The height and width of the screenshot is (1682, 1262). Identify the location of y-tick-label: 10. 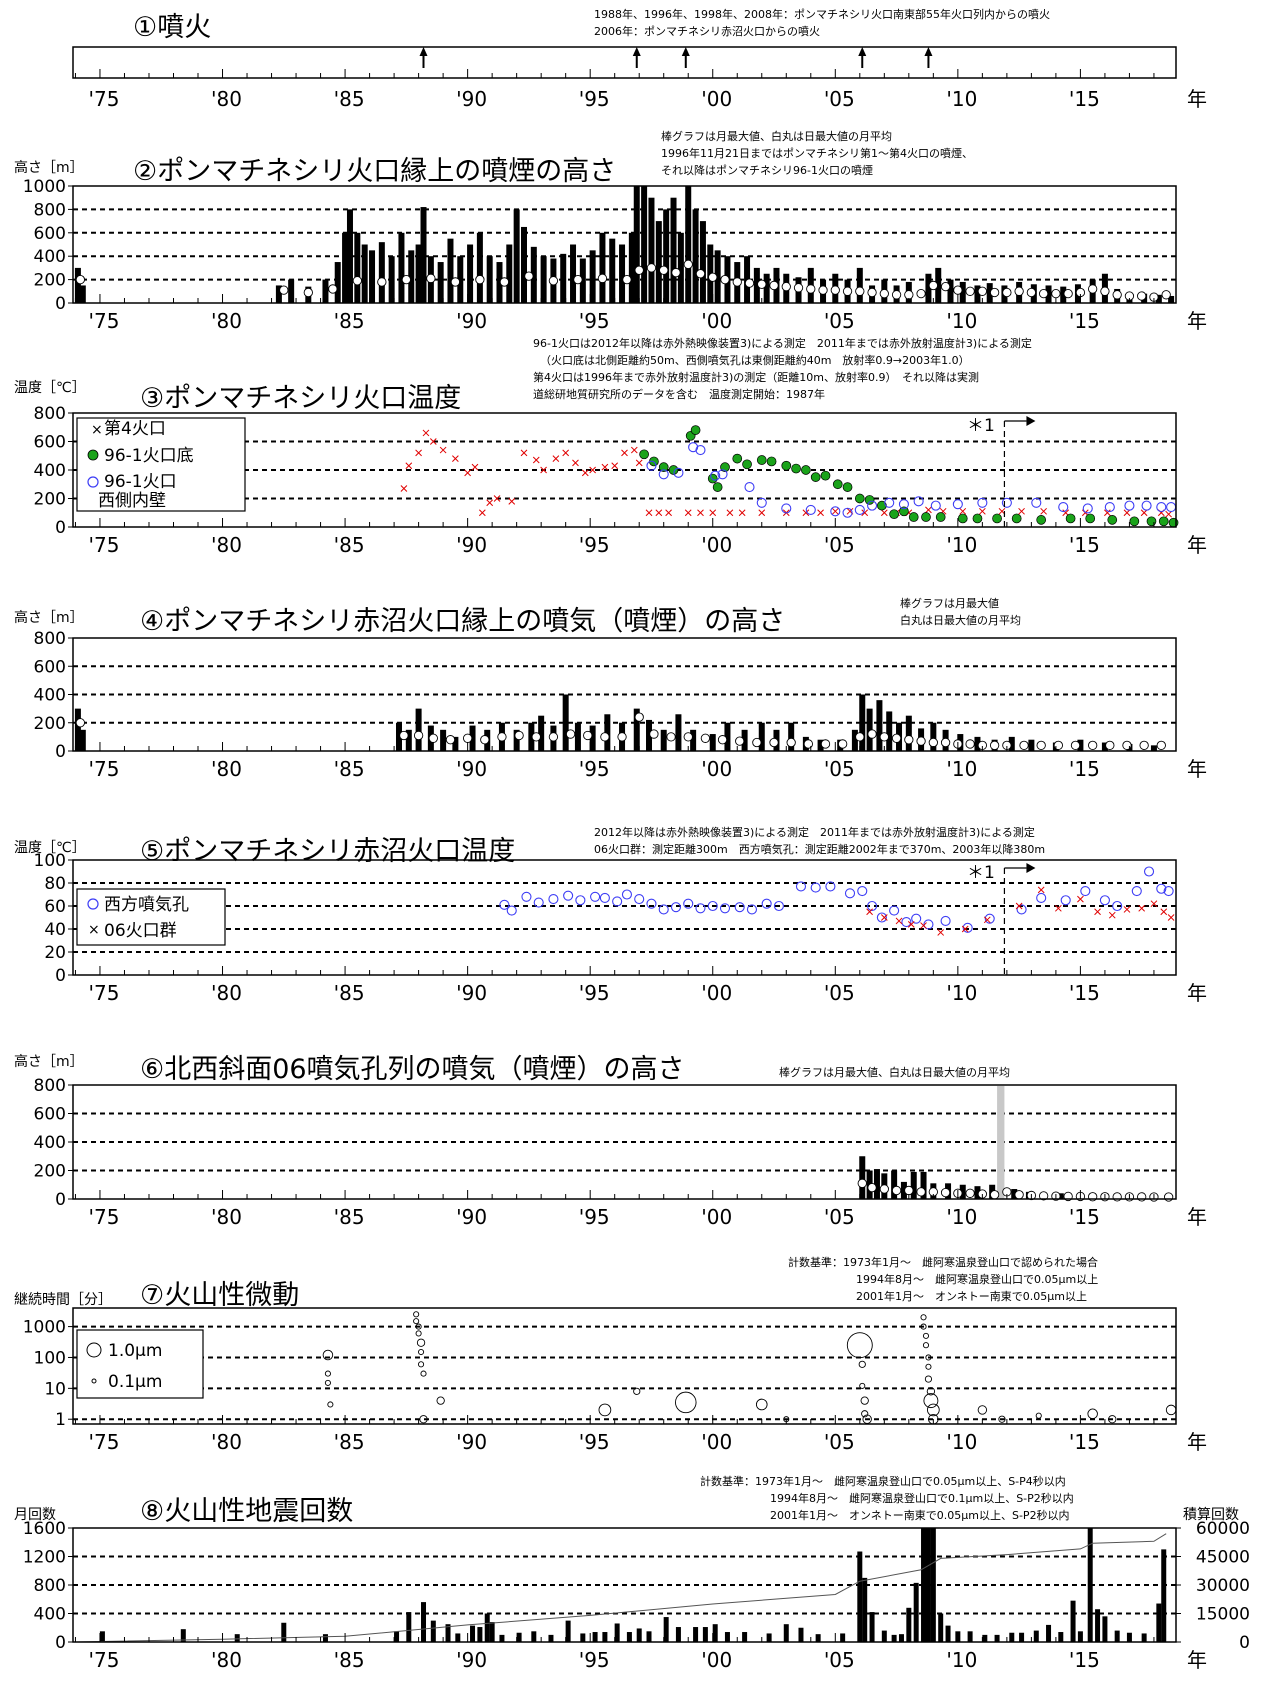
(55, 1389).